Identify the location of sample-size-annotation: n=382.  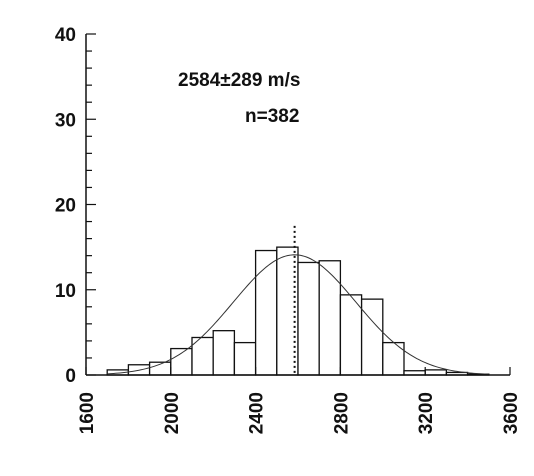
(272, 116).